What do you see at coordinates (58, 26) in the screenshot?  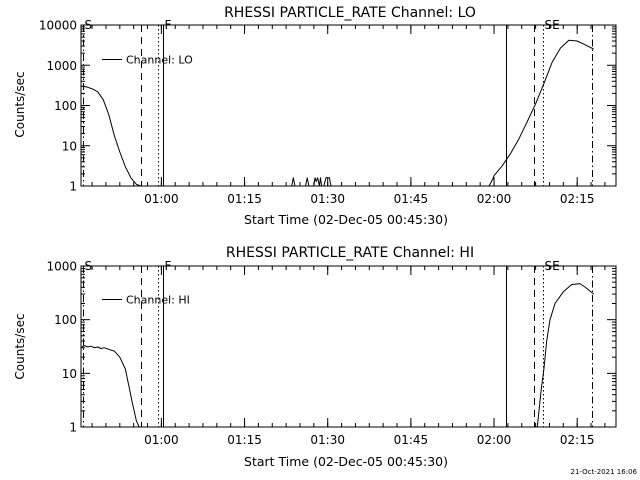 I see `y-tick-label: 10000` at bounding box center [58, 26].